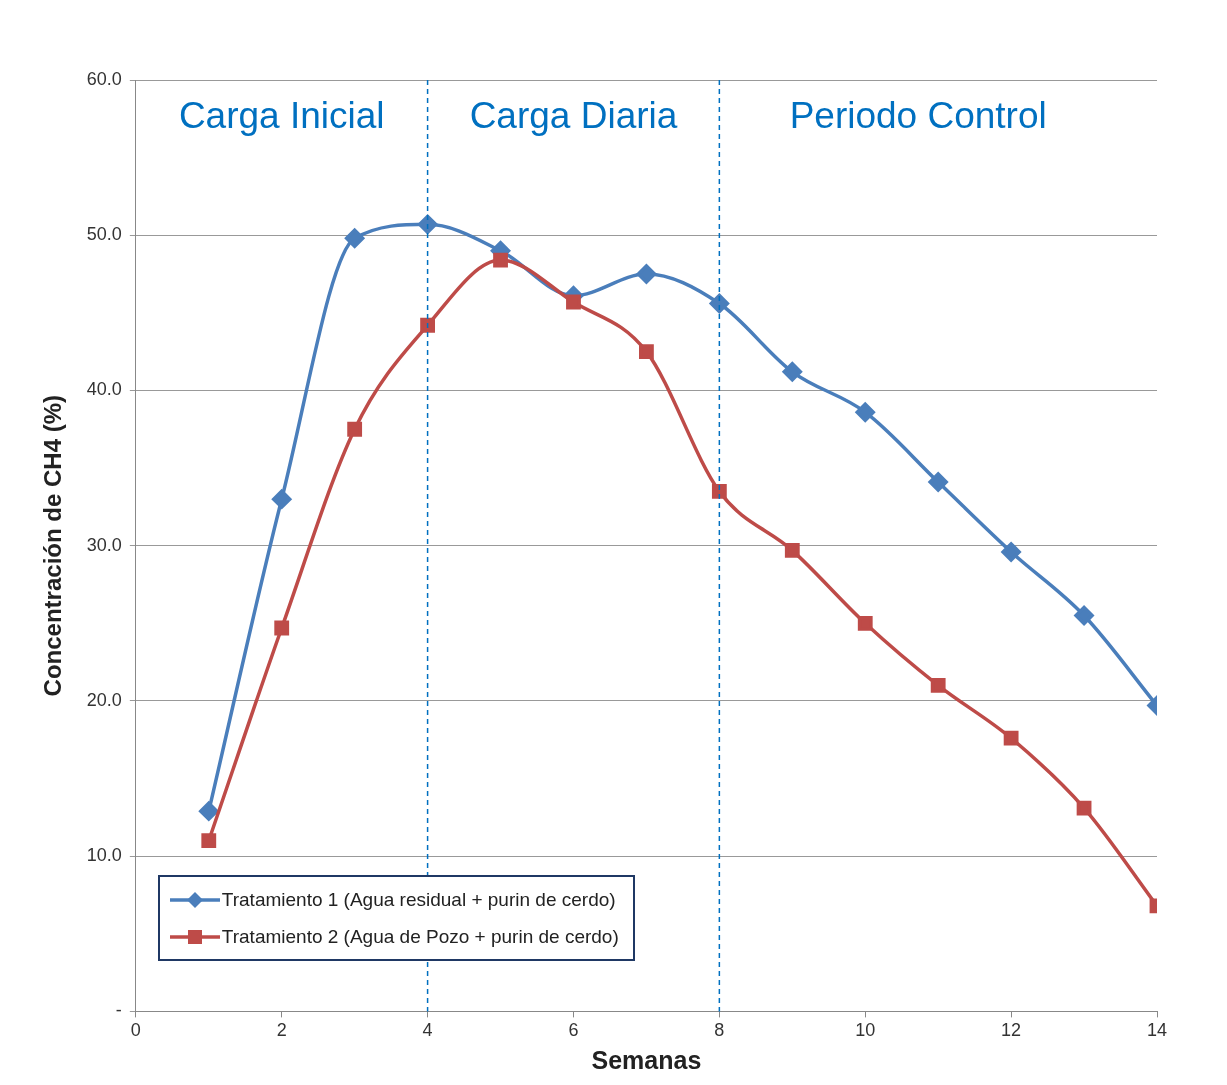 The width and height of the screenshot is (1227, 1085). I want to click on y-tick-label: 40.0, so click(104, 389).